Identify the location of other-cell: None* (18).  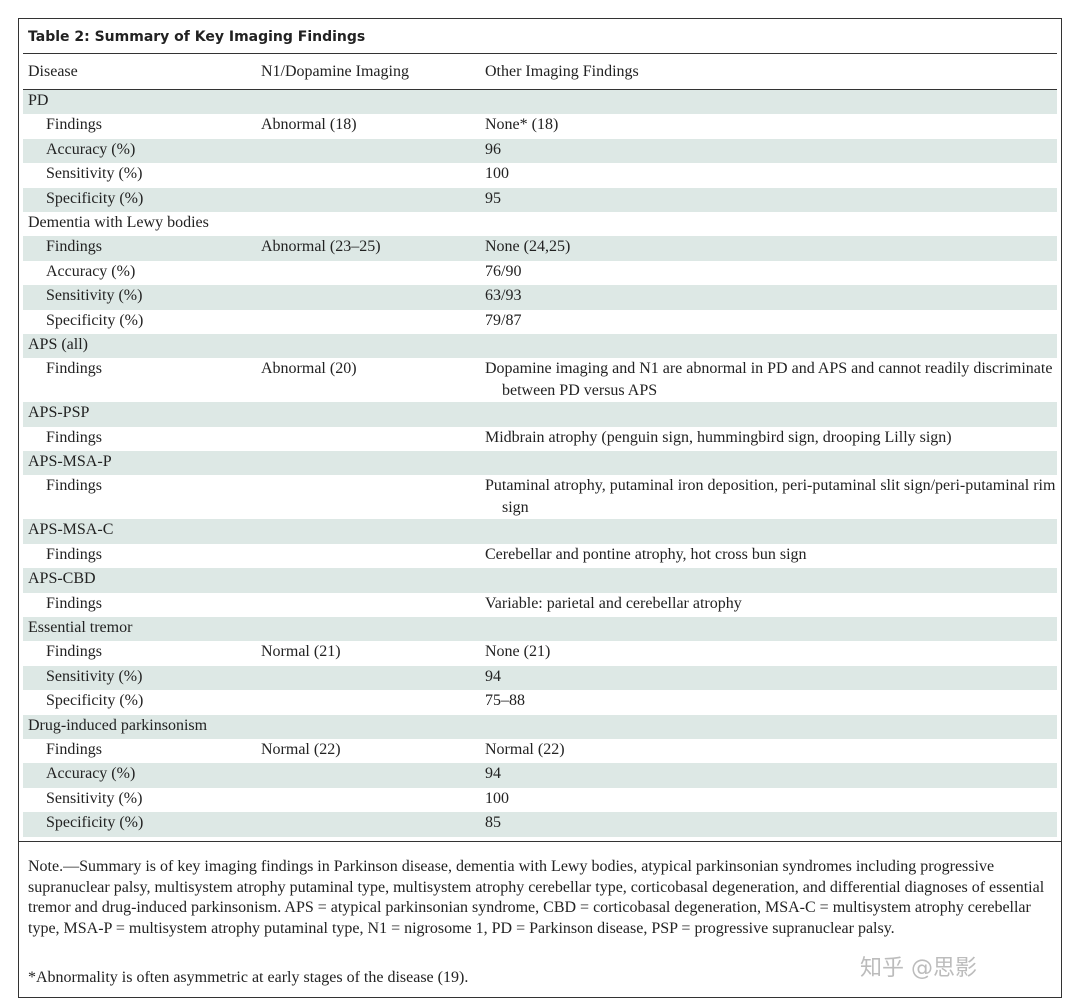
(522, 125).